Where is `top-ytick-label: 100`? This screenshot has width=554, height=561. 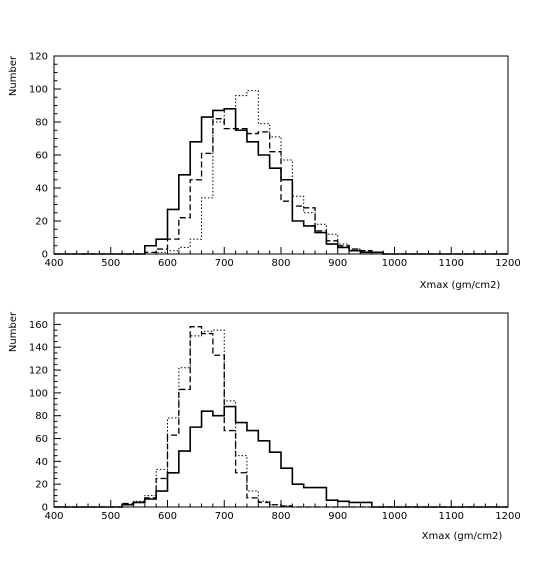 top-ytick-label: 100 is located at coordinates (38, 90).